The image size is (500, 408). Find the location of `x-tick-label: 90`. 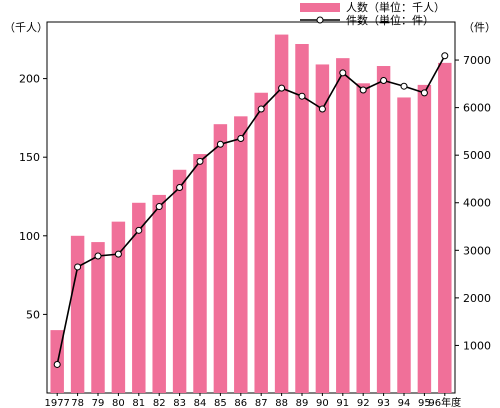

x-tick-label: 90 is located at coordinates (322, 403).